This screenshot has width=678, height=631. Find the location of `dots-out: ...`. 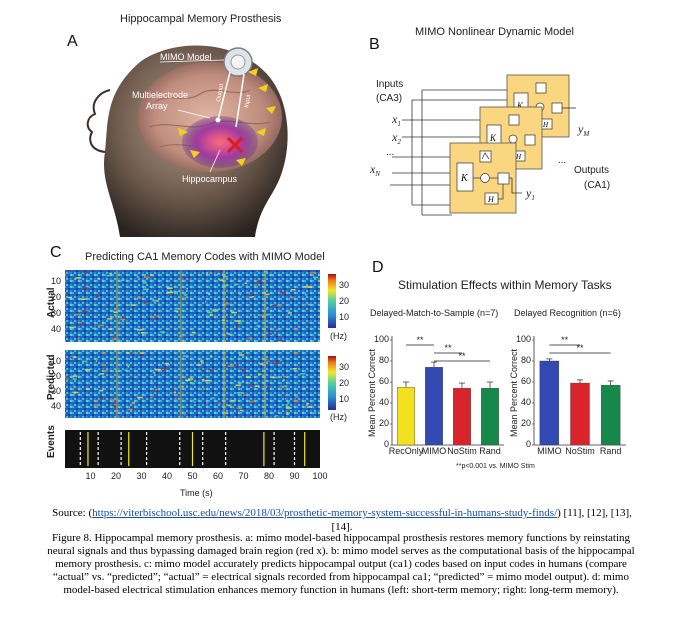

dots-out: ... is located at coordinates (562, 160).